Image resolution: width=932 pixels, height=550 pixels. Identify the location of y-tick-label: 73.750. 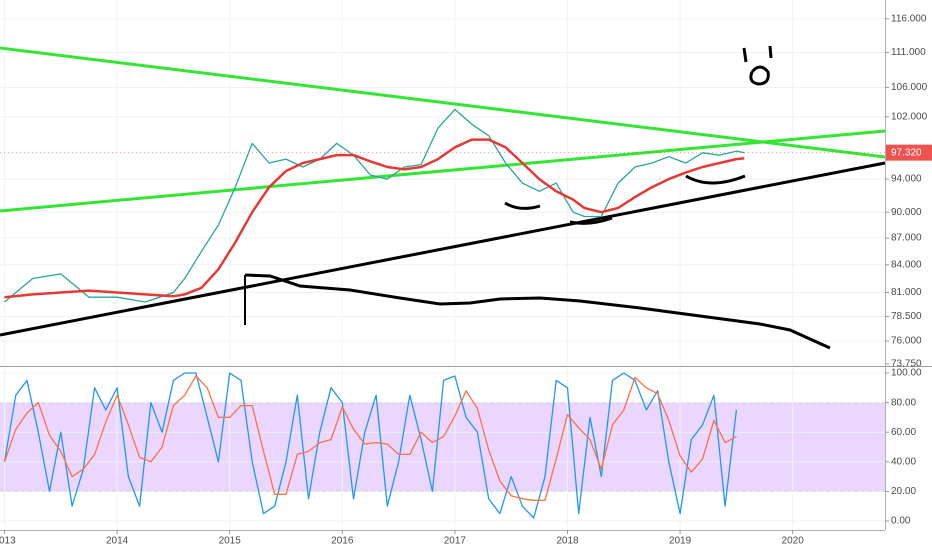
(906, 364).